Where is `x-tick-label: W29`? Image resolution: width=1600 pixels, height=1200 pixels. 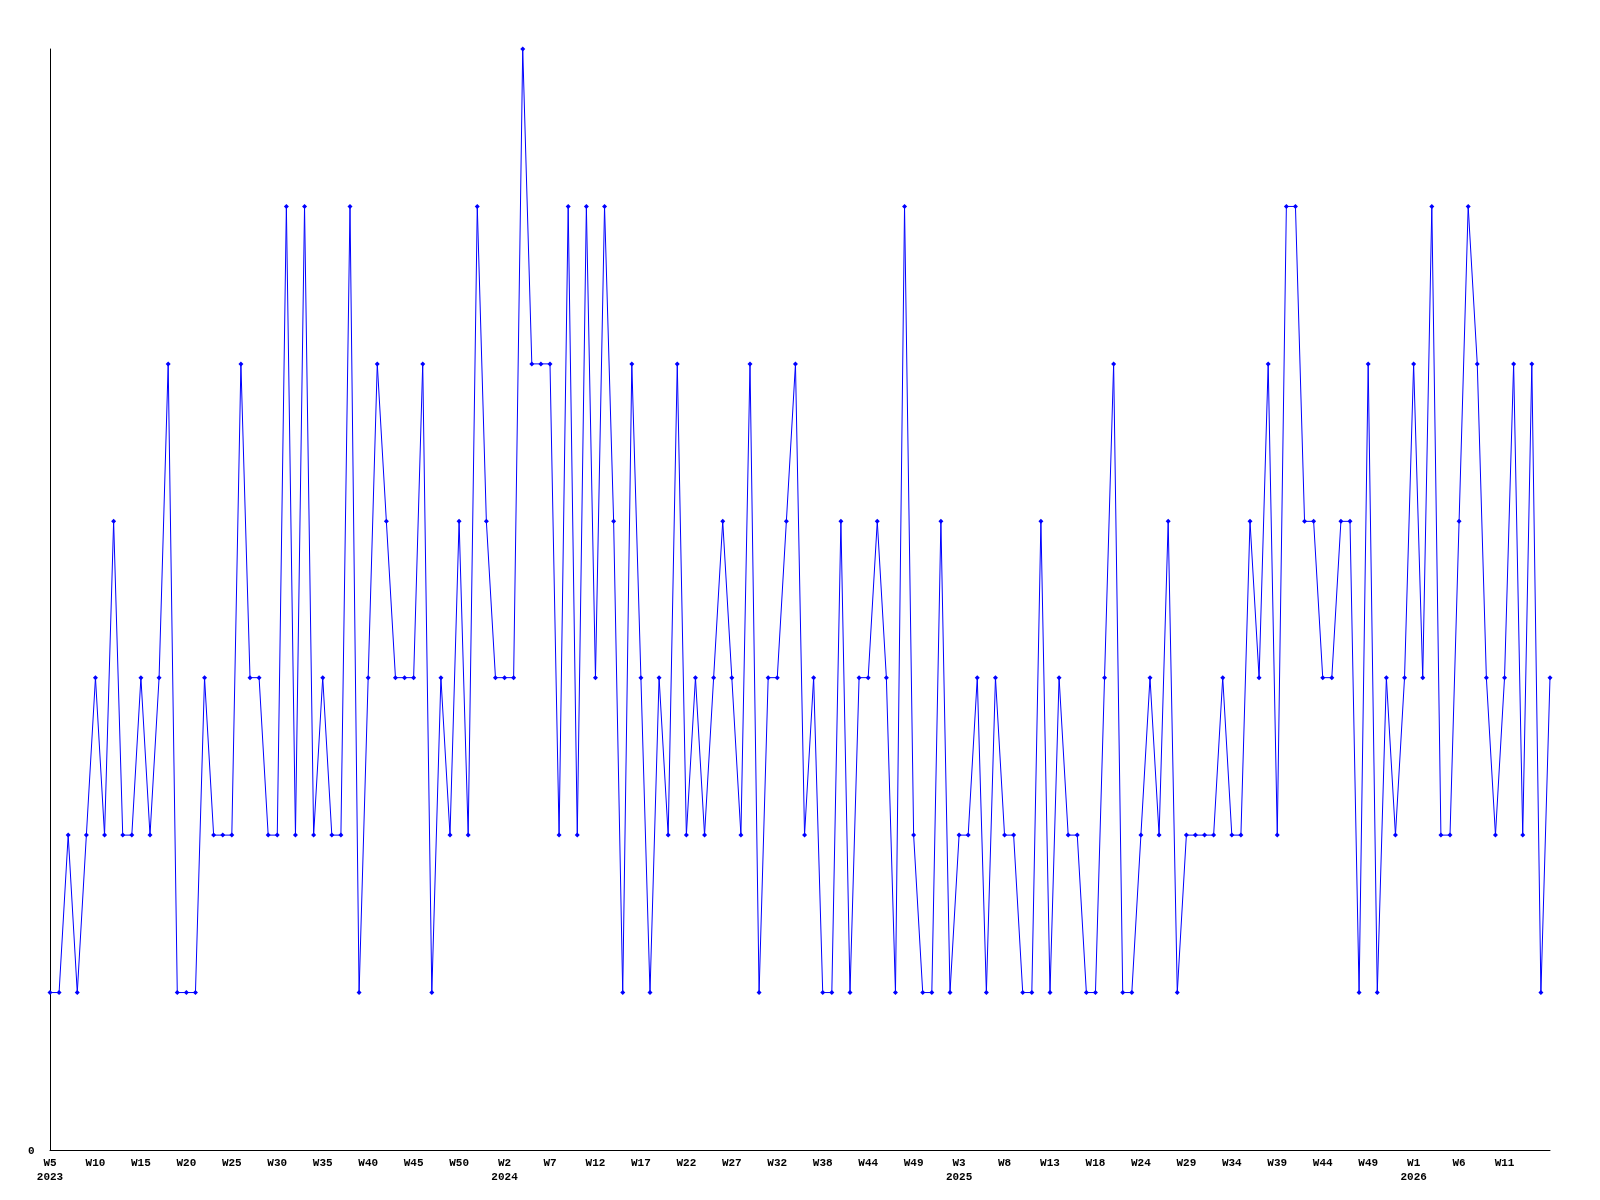 x-tick-label: W29 is located at coordinates (1186, 1163).